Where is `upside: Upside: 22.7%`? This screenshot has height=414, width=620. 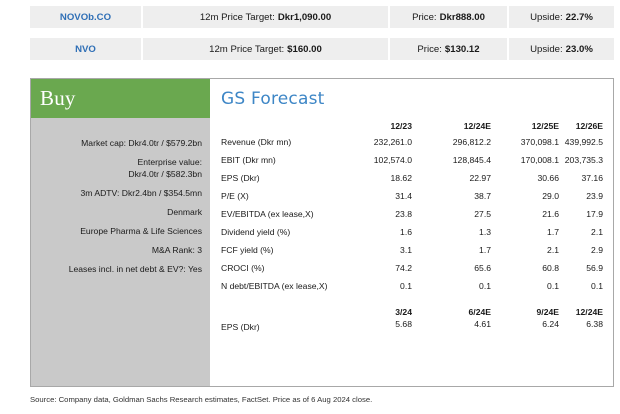 upside: Upside: 22.7% is located at coordinates (561, 17).